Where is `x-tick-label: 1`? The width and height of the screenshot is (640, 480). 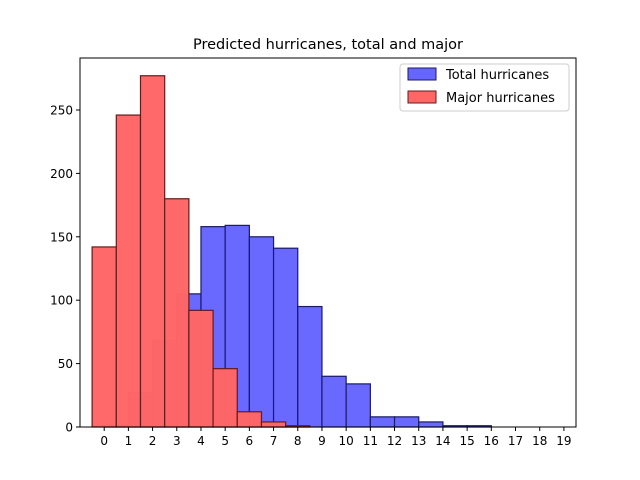
x-tick-label: 1 is located at coordinates (129, 441).